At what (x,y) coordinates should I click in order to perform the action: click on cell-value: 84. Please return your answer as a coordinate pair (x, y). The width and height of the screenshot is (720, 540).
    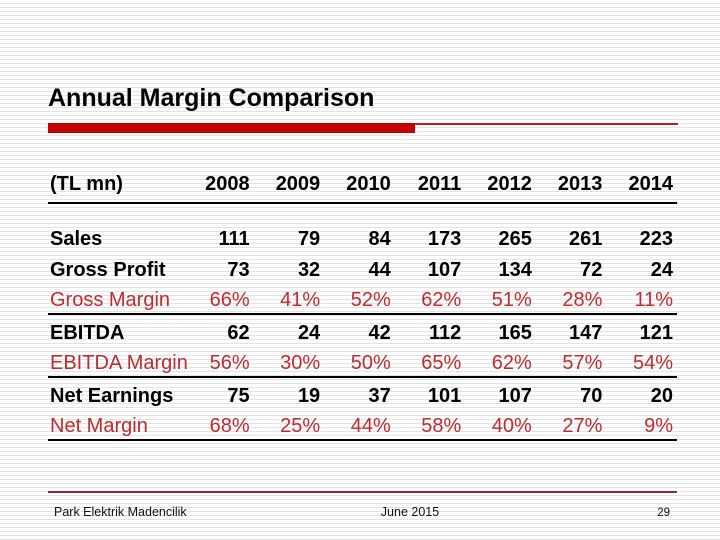
    Looking at the image, I should click on (379, 239).